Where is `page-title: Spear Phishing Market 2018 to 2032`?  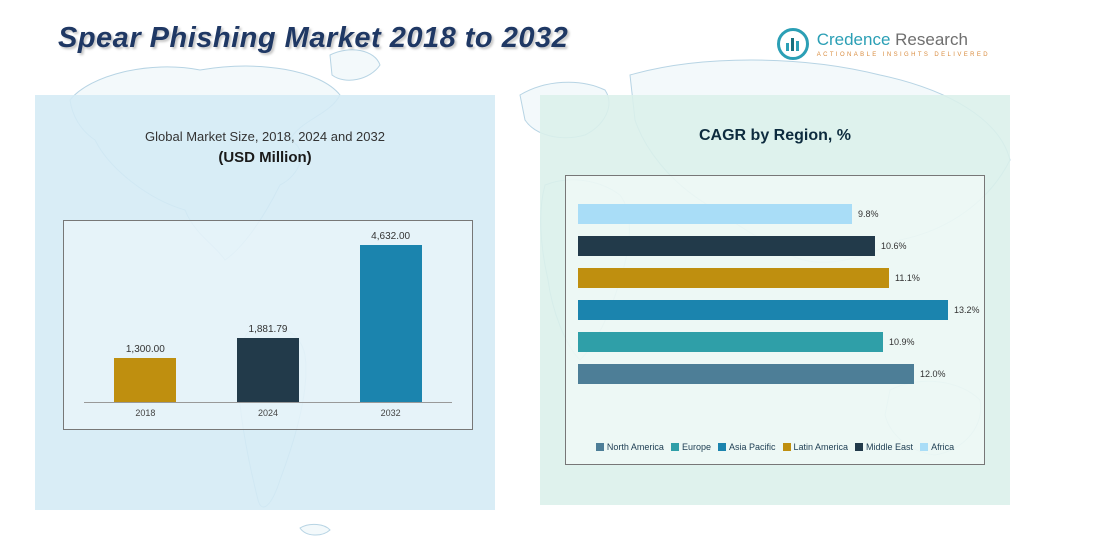 page-title: Spear Phishing Market 2018 to 2032 is located at coordinates (313, 38).